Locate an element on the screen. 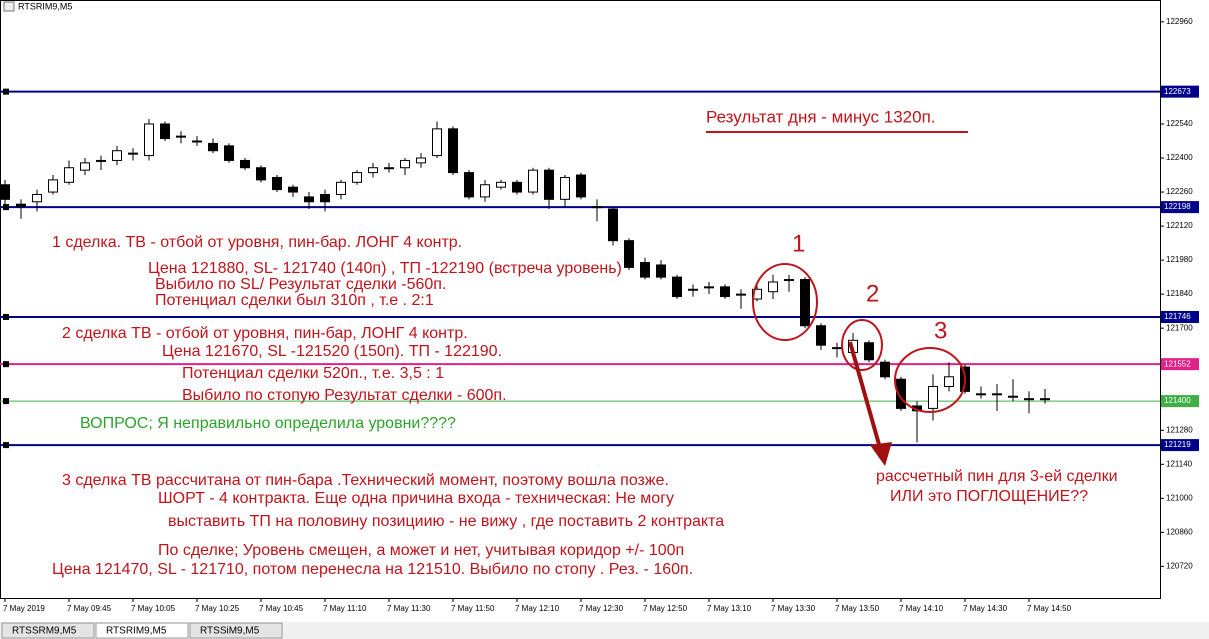  x-tick-label: 7 May 12:30 is located at coordinates (601, 608).